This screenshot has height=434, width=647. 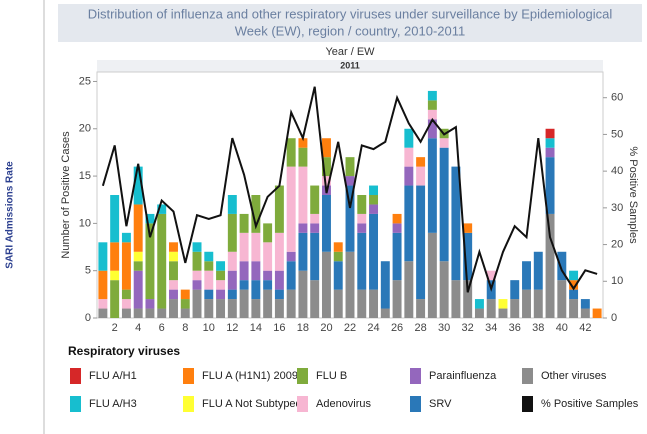 What do you see at coordinates (113, 376) in the screenshot?
I see `legend-label: FLU A/H1` at bounding box center [113, 376].